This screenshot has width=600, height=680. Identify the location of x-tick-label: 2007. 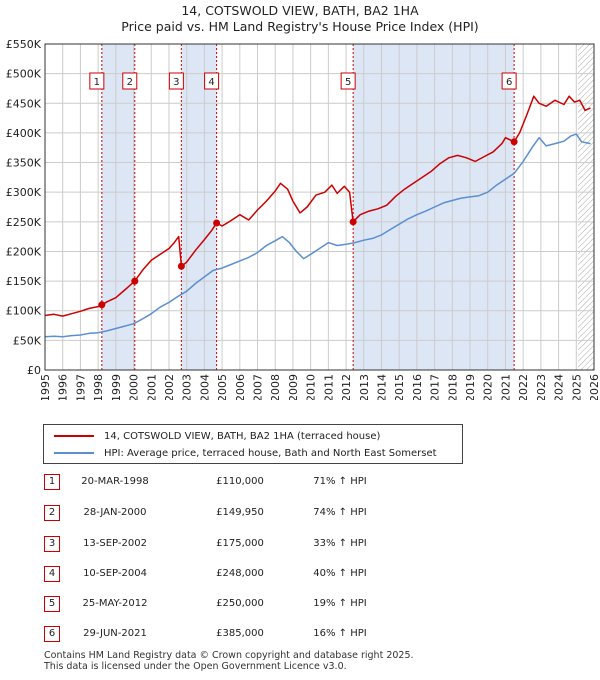
(258, 387).